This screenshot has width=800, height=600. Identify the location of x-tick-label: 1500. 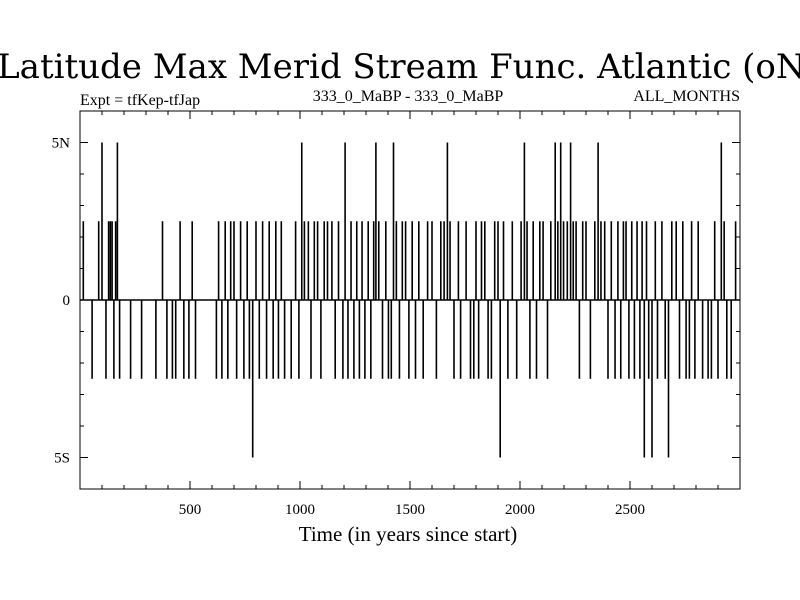
(410, 510).